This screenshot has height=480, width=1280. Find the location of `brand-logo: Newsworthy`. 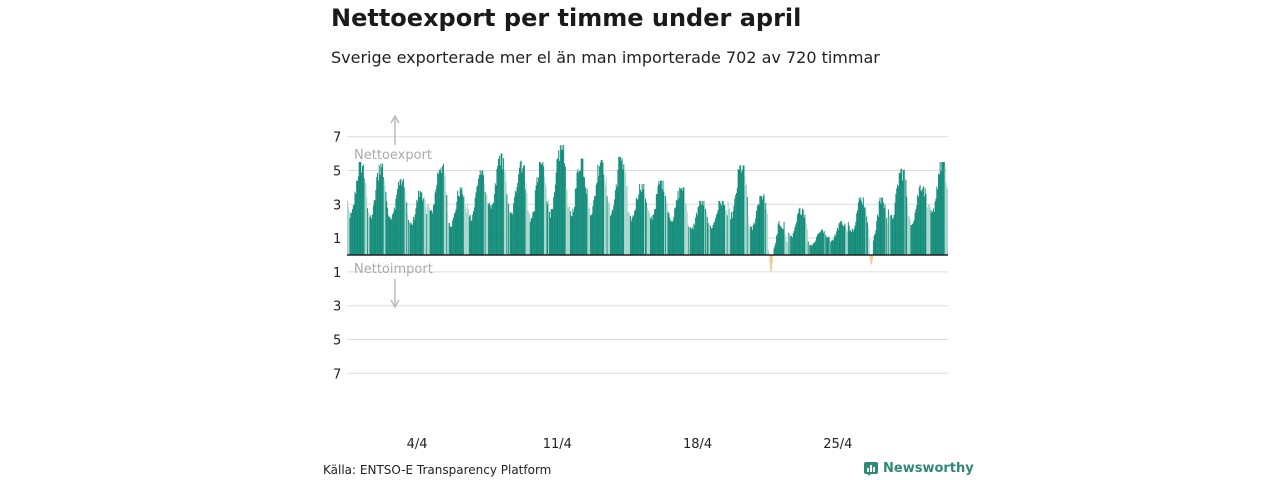

brand-logo: Newsworthy is located at coordinates (919, 468).